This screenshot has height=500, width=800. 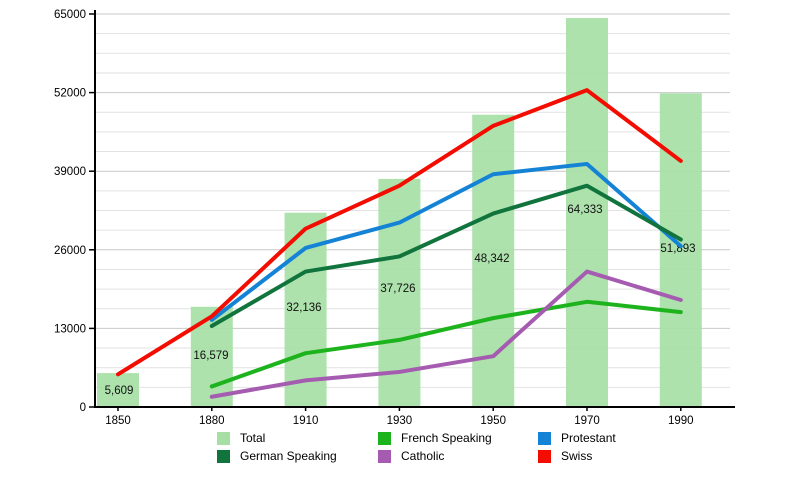 What do you see at coordinates (384, 438) in the screenshot?
I see `french-speaking-swatch` at bounding box center [384, 438].